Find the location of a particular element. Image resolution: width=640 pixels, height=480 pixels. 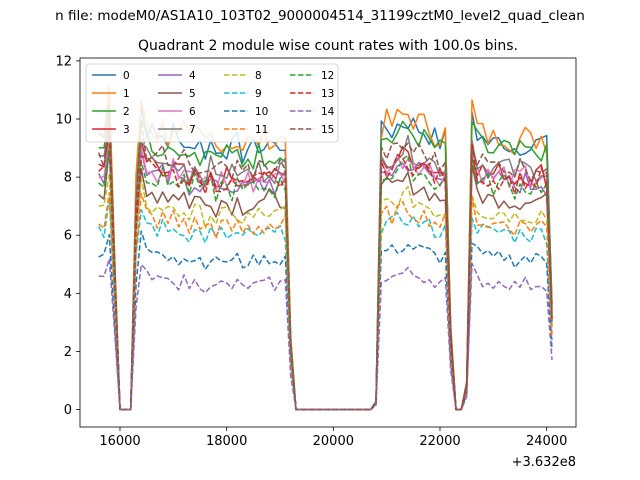

x-axis: 16000 18000 20000 22000 24000 is located at coordinates (333, 438).